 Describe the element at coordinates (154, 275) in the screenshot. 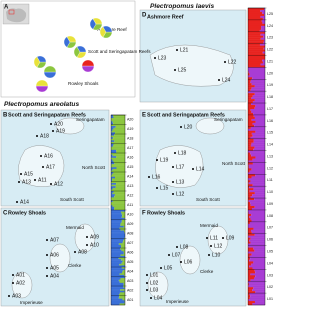

I see `site-label: L01` at that location.